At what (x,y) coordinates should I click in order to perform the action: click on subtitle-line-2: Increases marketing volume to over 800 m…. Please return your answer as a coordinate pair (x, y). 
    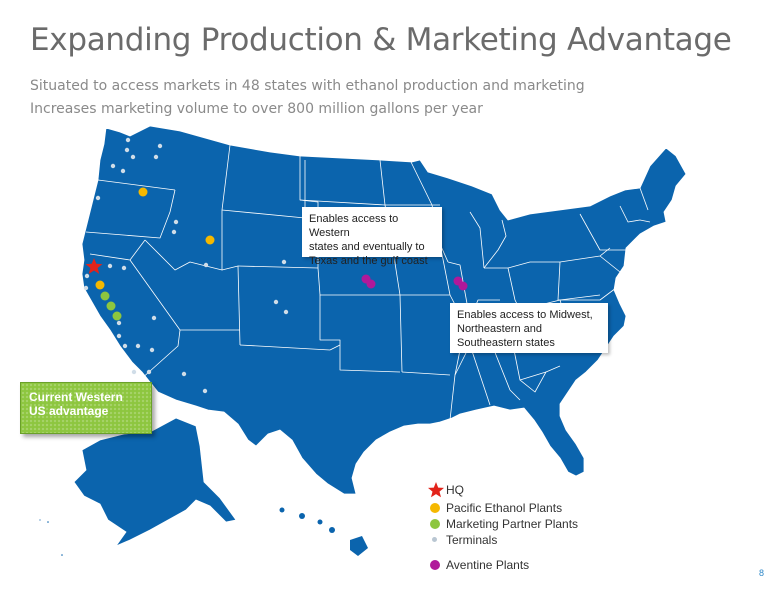
    Looking at the image, I should click on (256, 109).